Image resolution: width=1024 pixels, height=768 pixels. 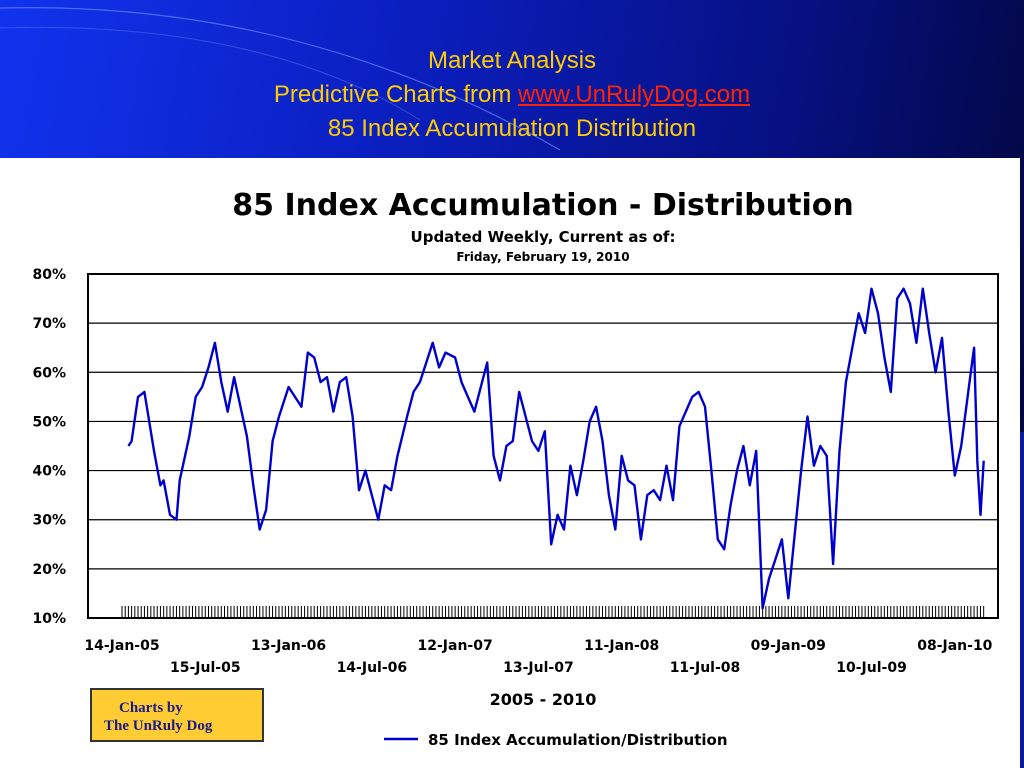 I want to click on chart-subtitle-2: Friday, February 19, 2010, so click(x=542, y=257).